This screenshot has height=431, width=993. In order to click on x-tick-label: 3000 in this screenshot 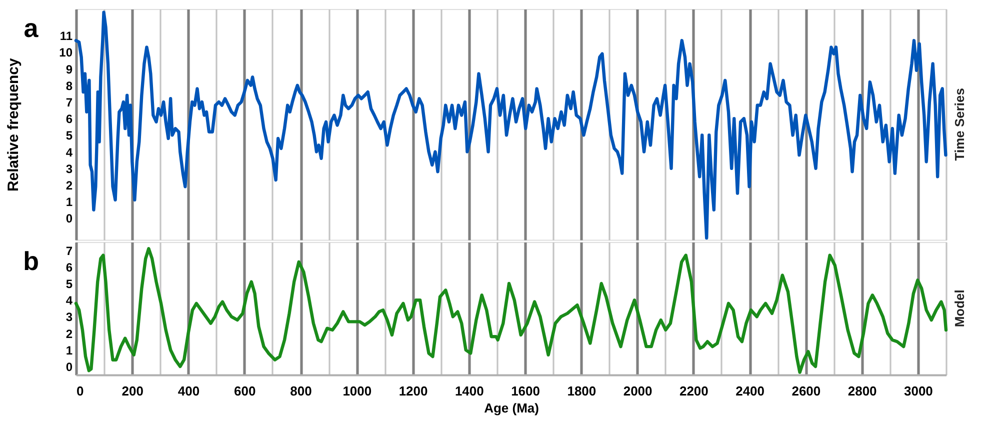, I will do `click(918, 390)`.